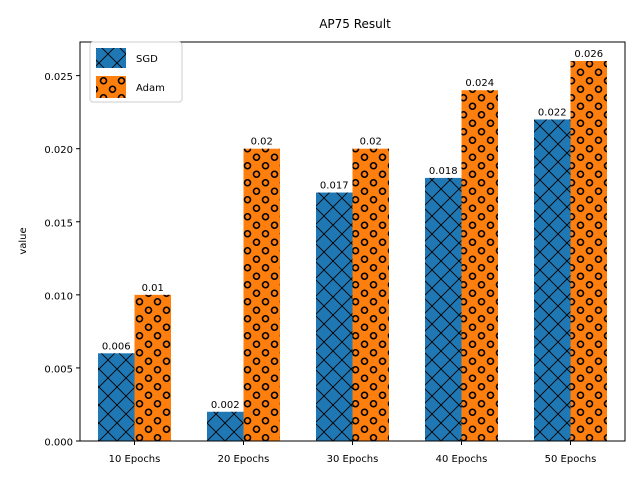  What do you see at coordinates (136, 72) in the screenshot?
I see `legend: SGD Adam` at bounding box center [136, 72].